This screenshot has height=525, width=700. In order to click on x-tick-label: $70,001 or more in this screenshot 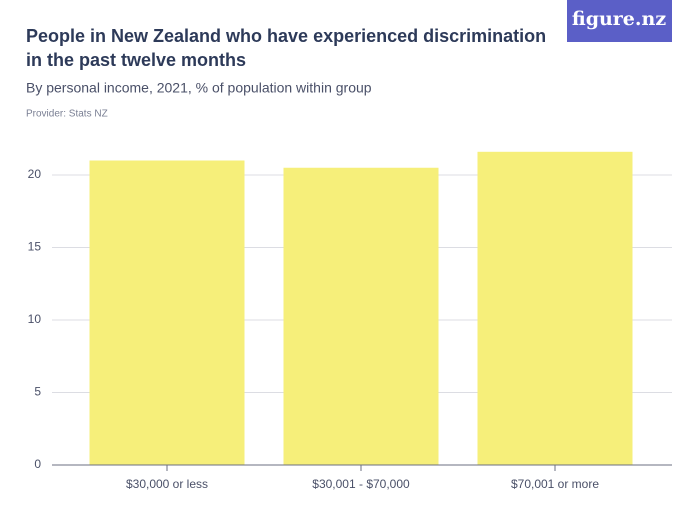, I will do `click(555, 484)`.